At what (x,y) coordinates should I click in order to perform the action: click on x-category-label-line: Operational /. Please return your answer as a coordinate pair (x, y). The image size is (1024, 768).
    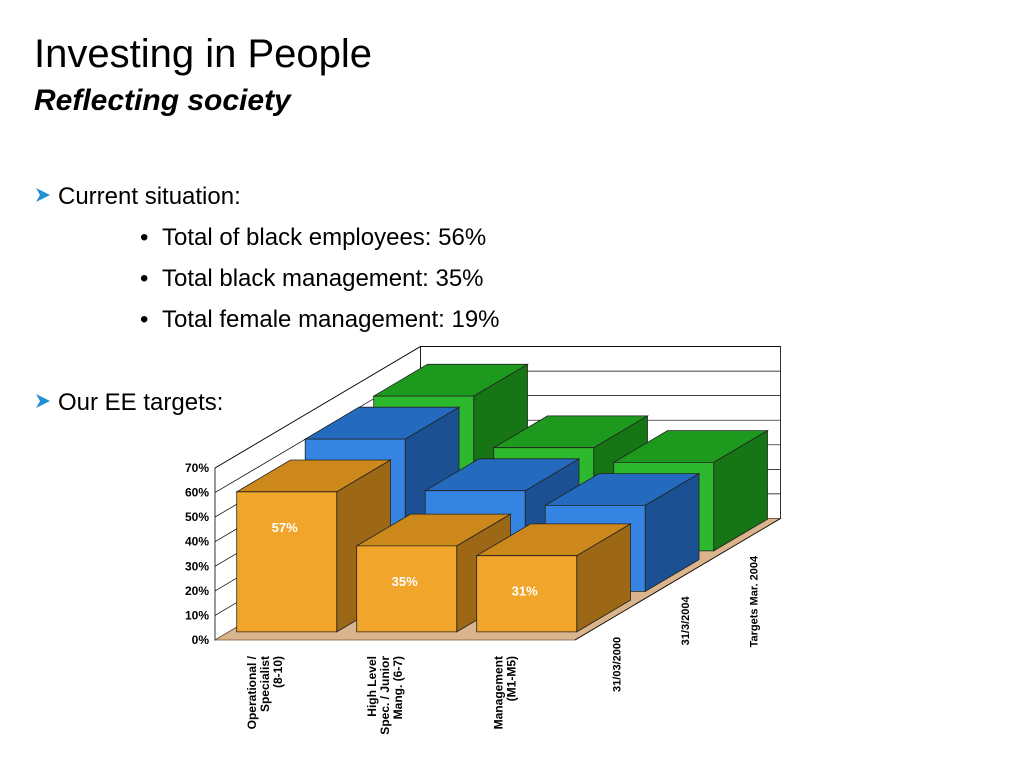
    Looking at the image, I should click on (252, 692).